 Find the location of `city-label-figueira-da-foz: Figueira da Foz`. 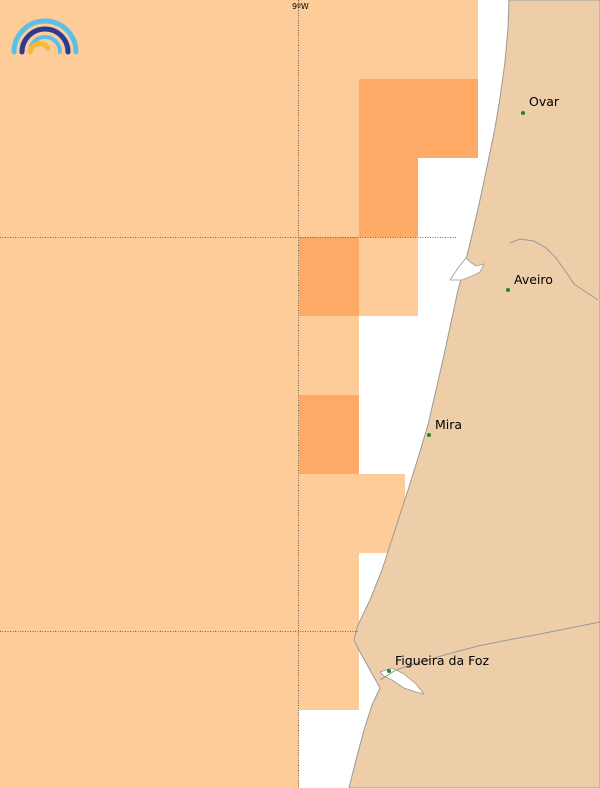

city-label-figueira-da-foz: Figueira da Foz is located at coordinates (442, 660).